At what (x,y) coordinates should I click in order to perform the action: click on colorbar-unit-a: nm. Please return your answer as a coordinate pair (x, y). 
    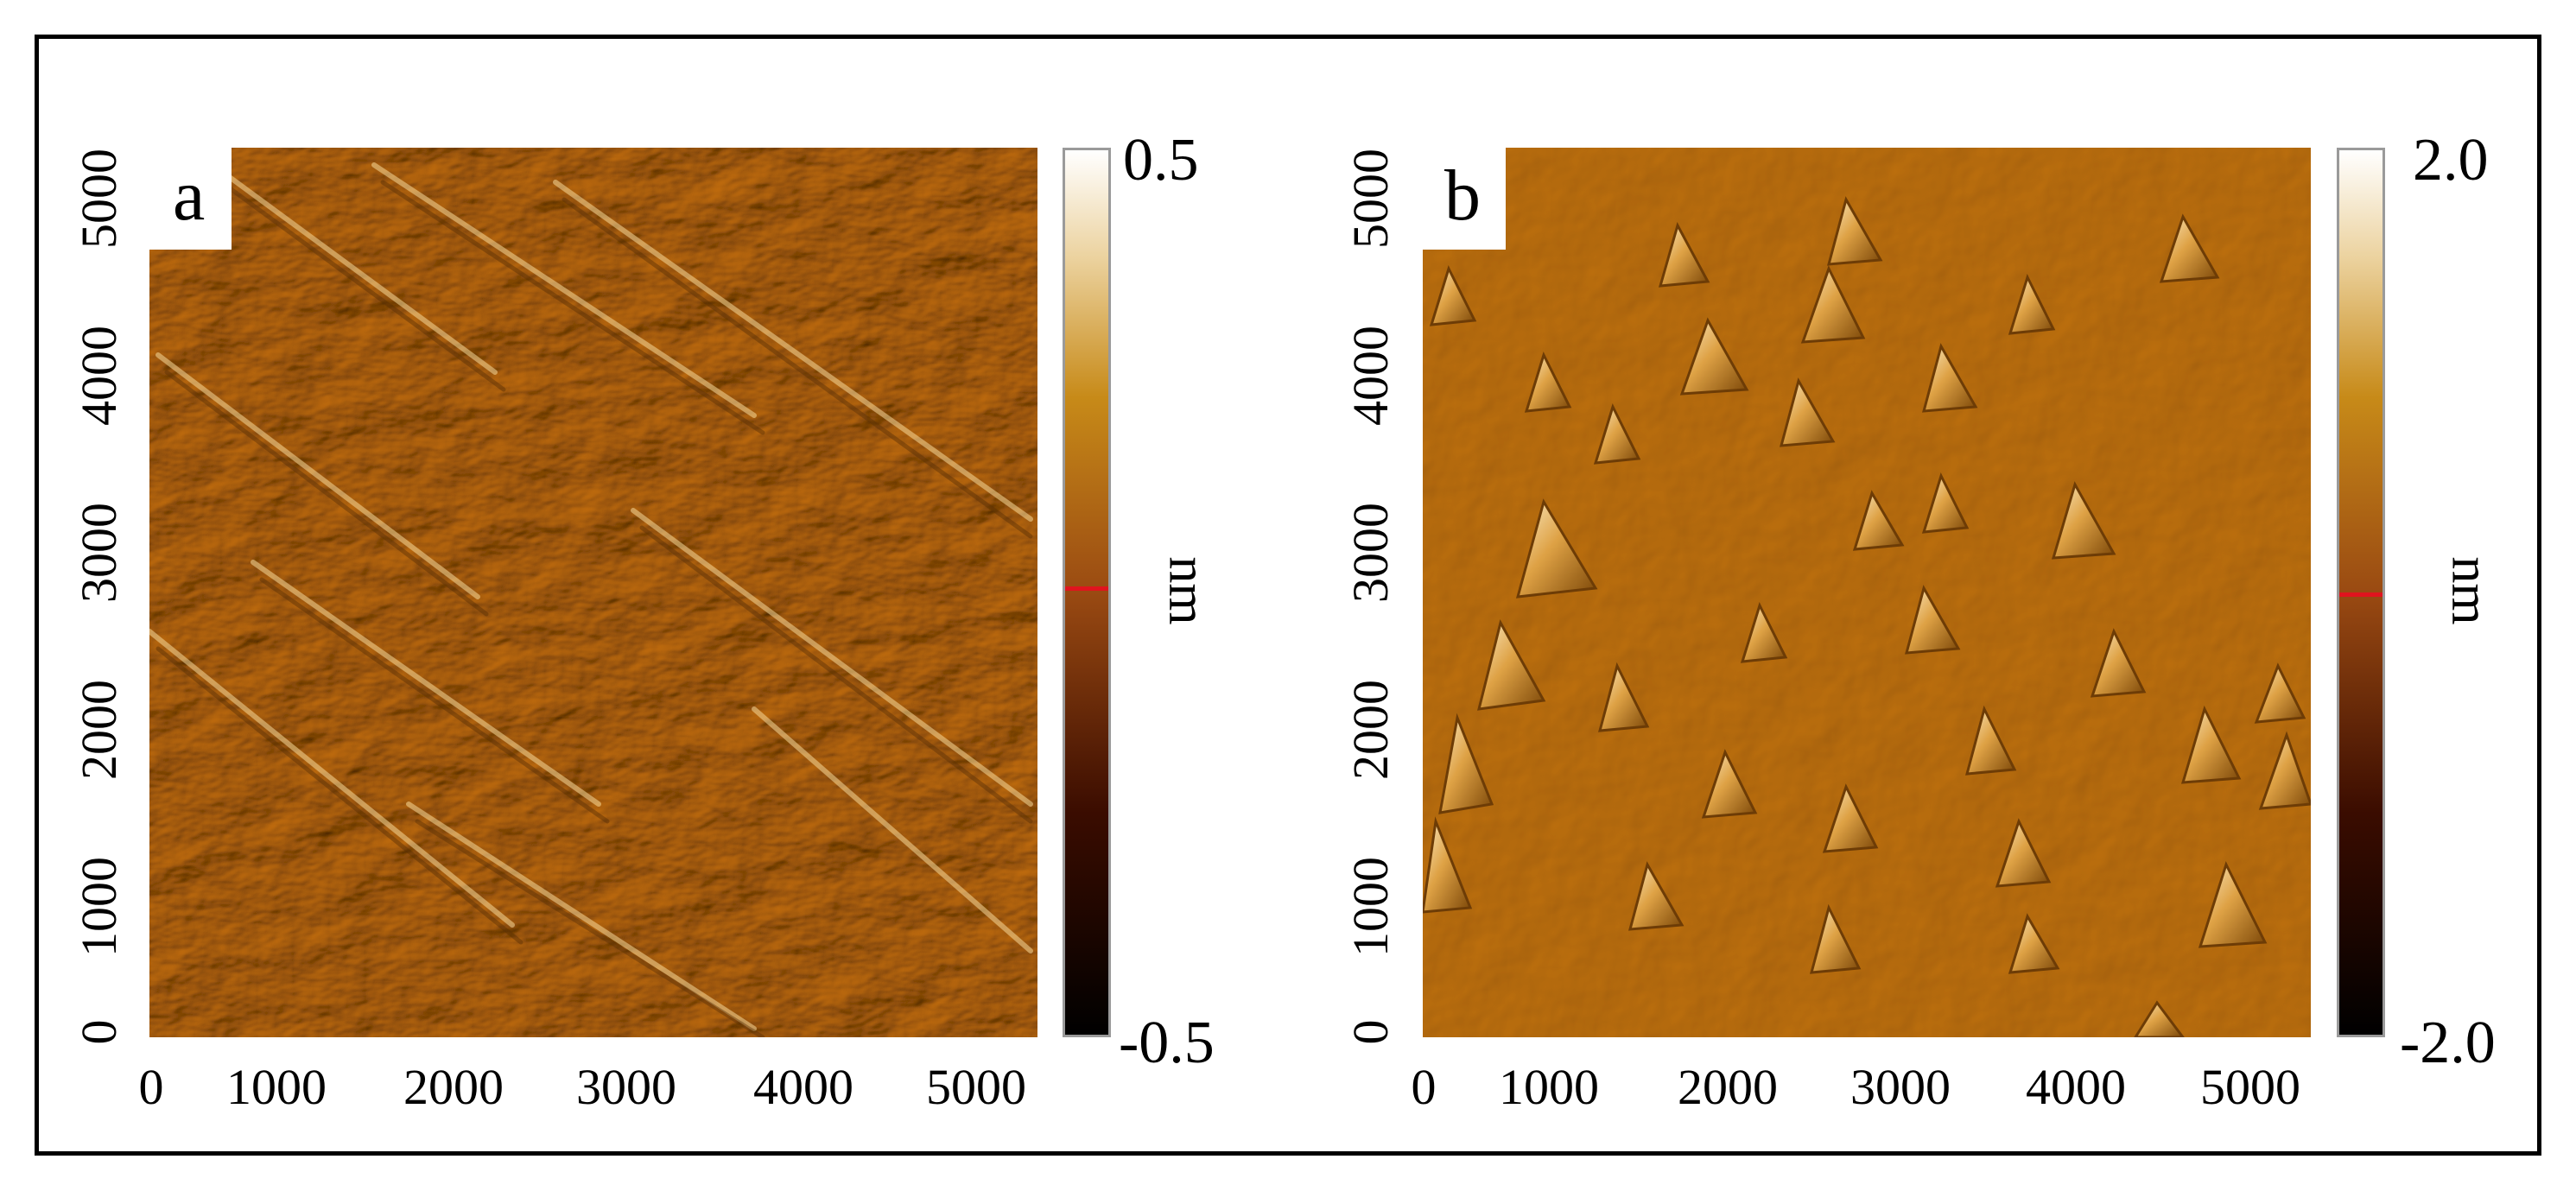
    Looking at the image, I should click on (1187, 590).